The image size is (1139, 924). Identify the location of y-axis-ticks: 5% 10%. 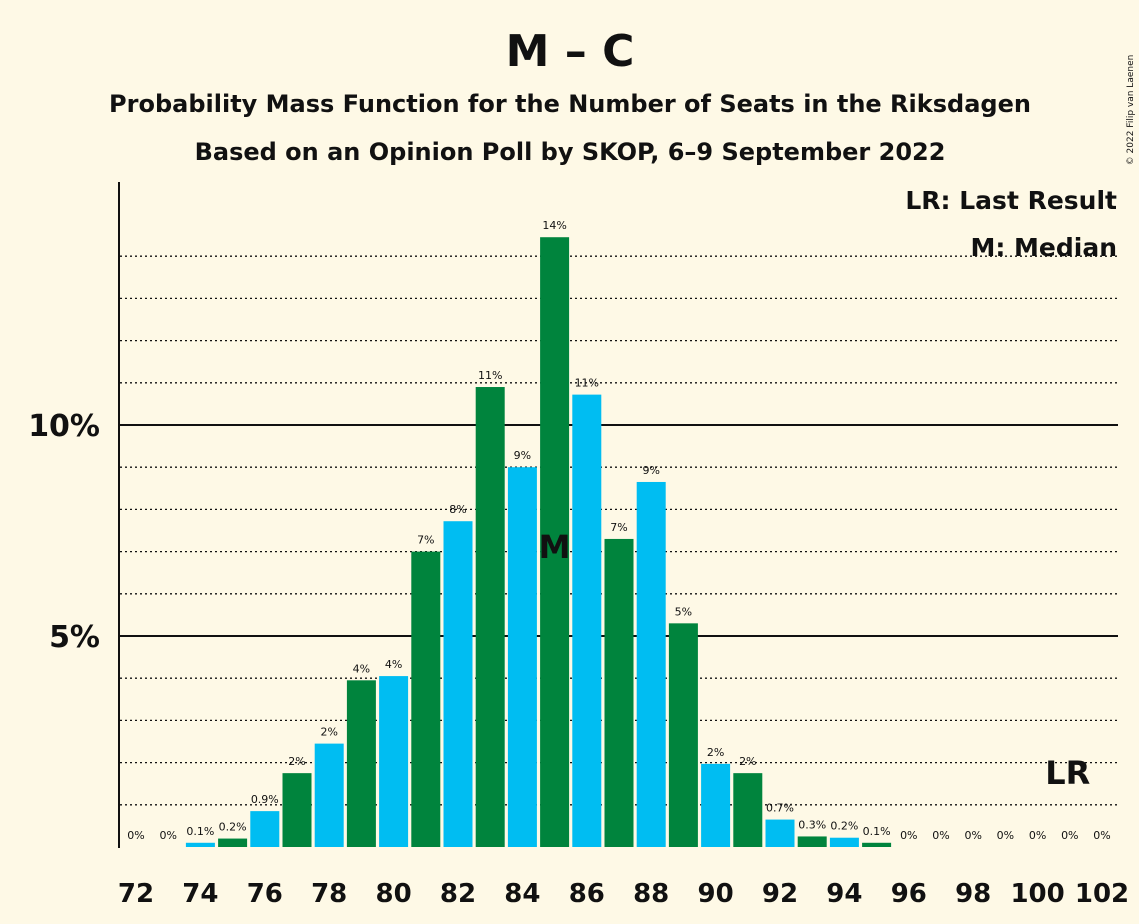
(64, 532).